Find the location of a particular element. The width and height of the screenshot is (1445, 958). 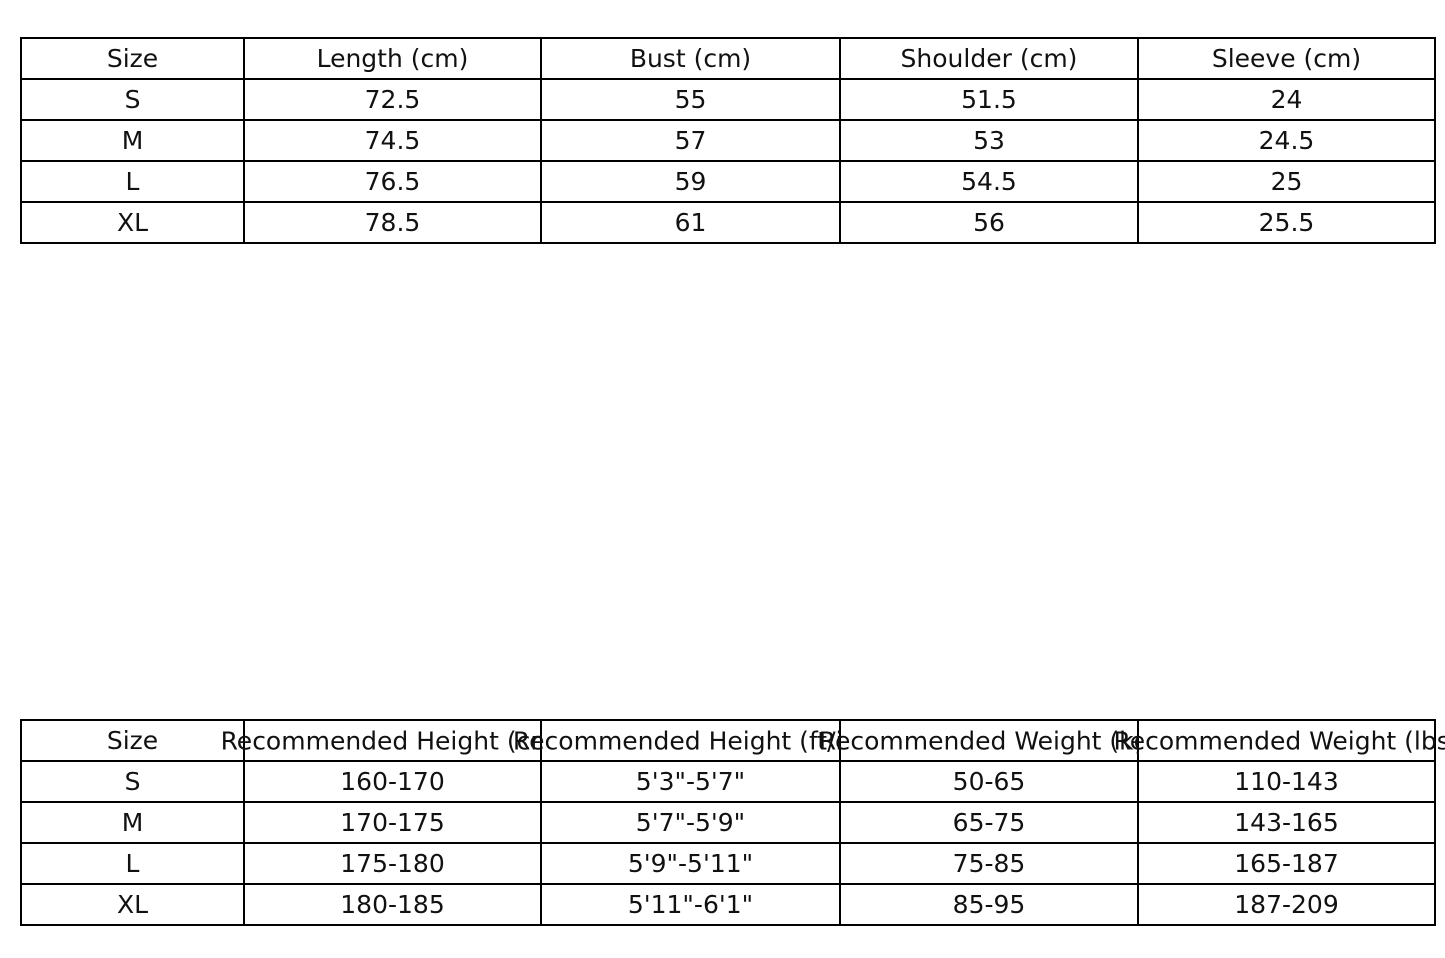

cell-height-ftin: 5'9"-5'11" is located at coordinates (690, 863).